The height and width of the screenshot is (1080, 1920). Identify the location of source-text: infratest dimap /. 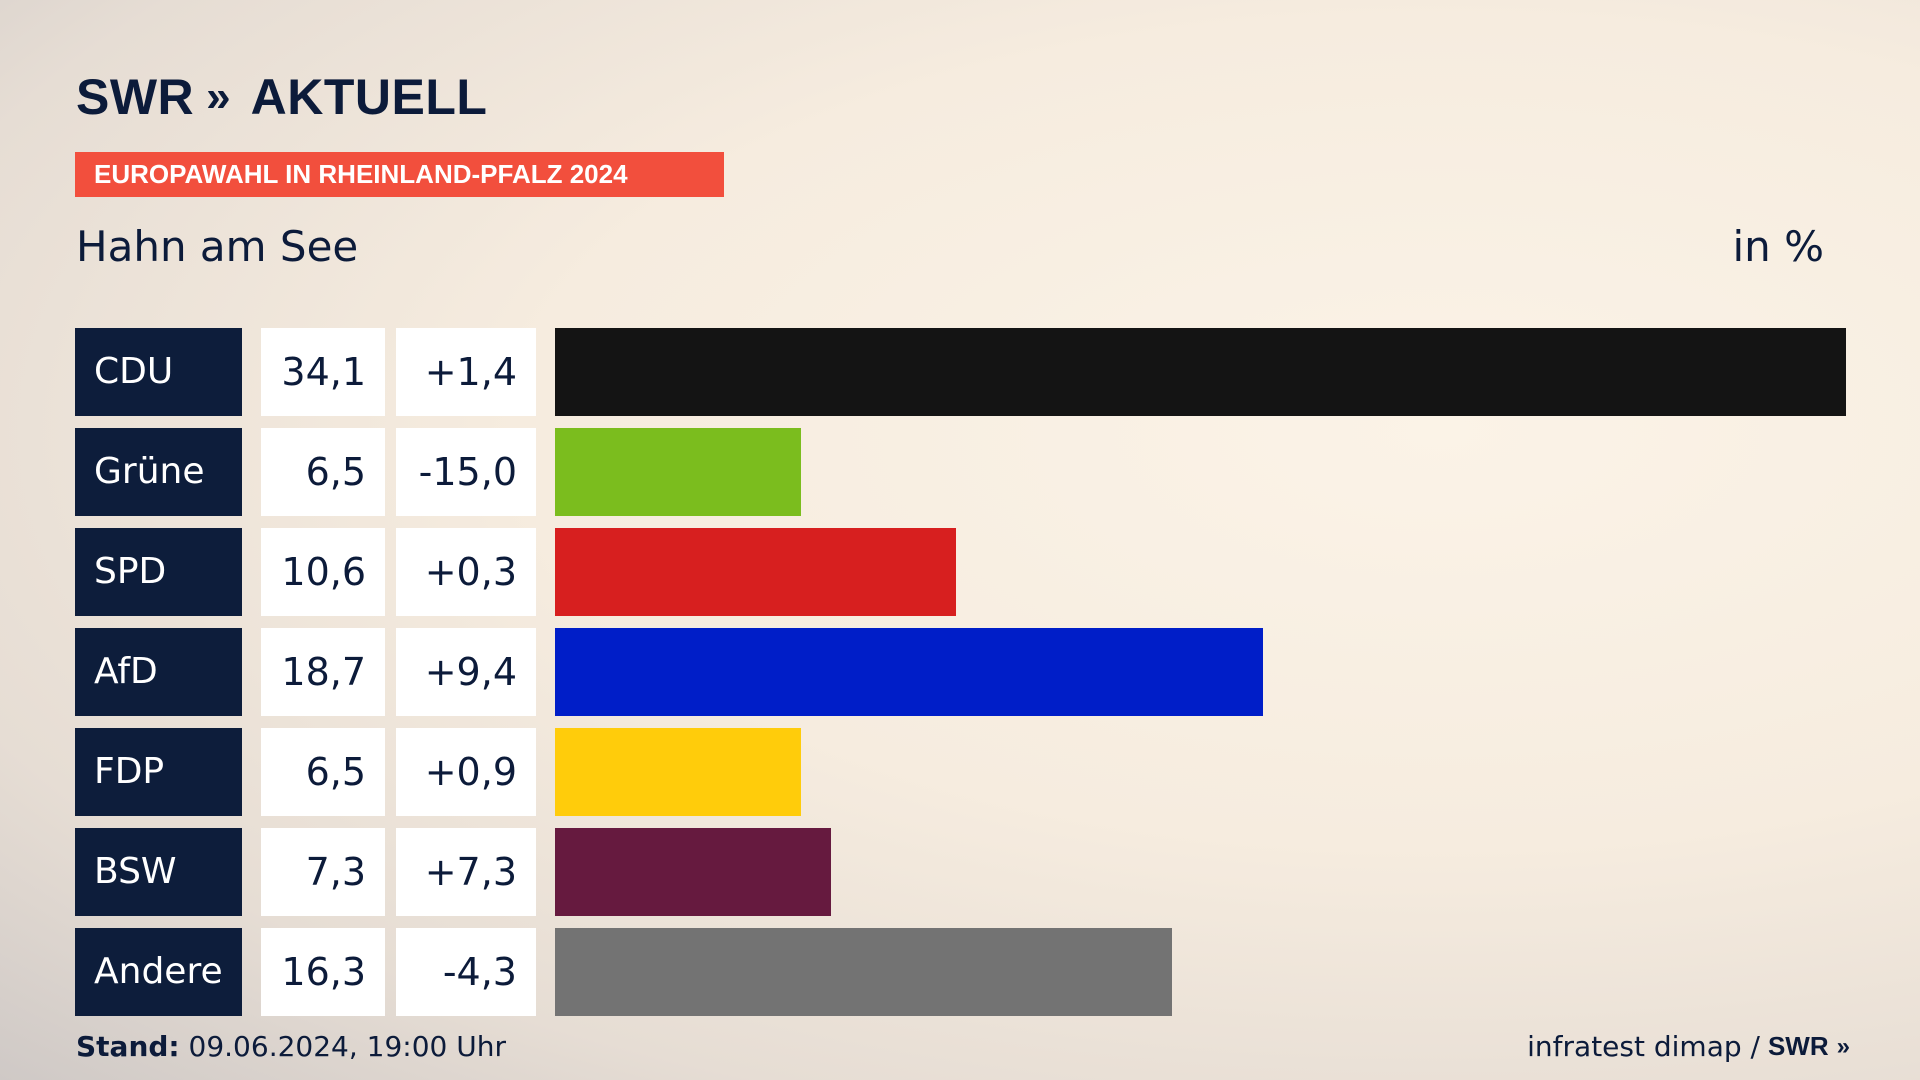
(1643, 1046).